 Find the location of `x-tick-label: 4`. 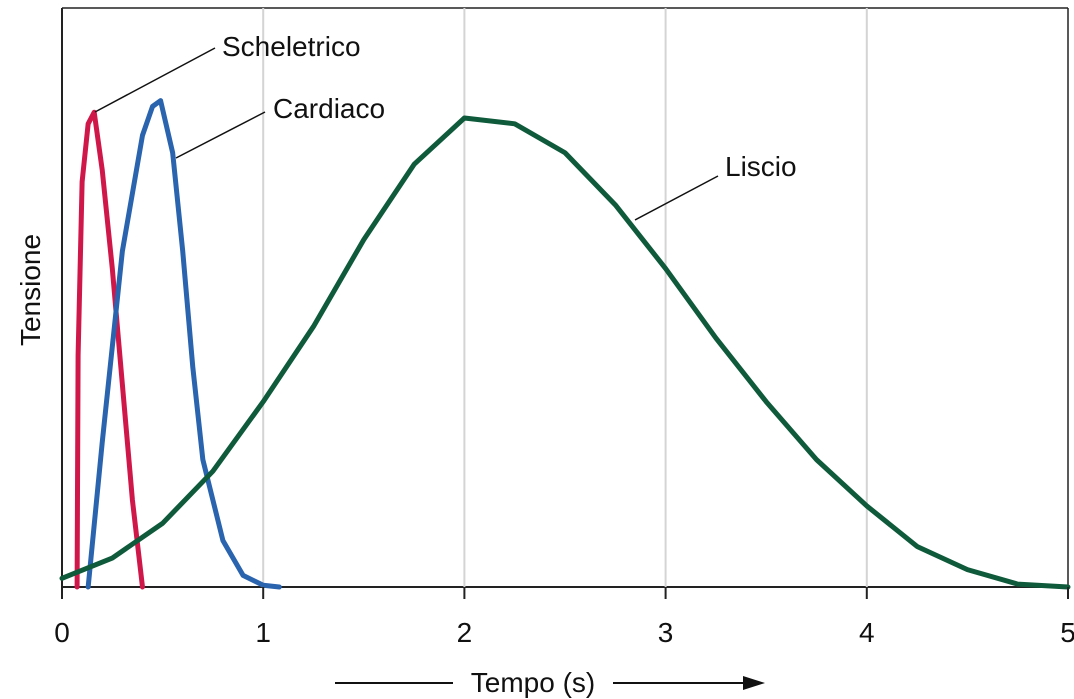

x-tick-label: 4 is located at coordinates (867, 632).